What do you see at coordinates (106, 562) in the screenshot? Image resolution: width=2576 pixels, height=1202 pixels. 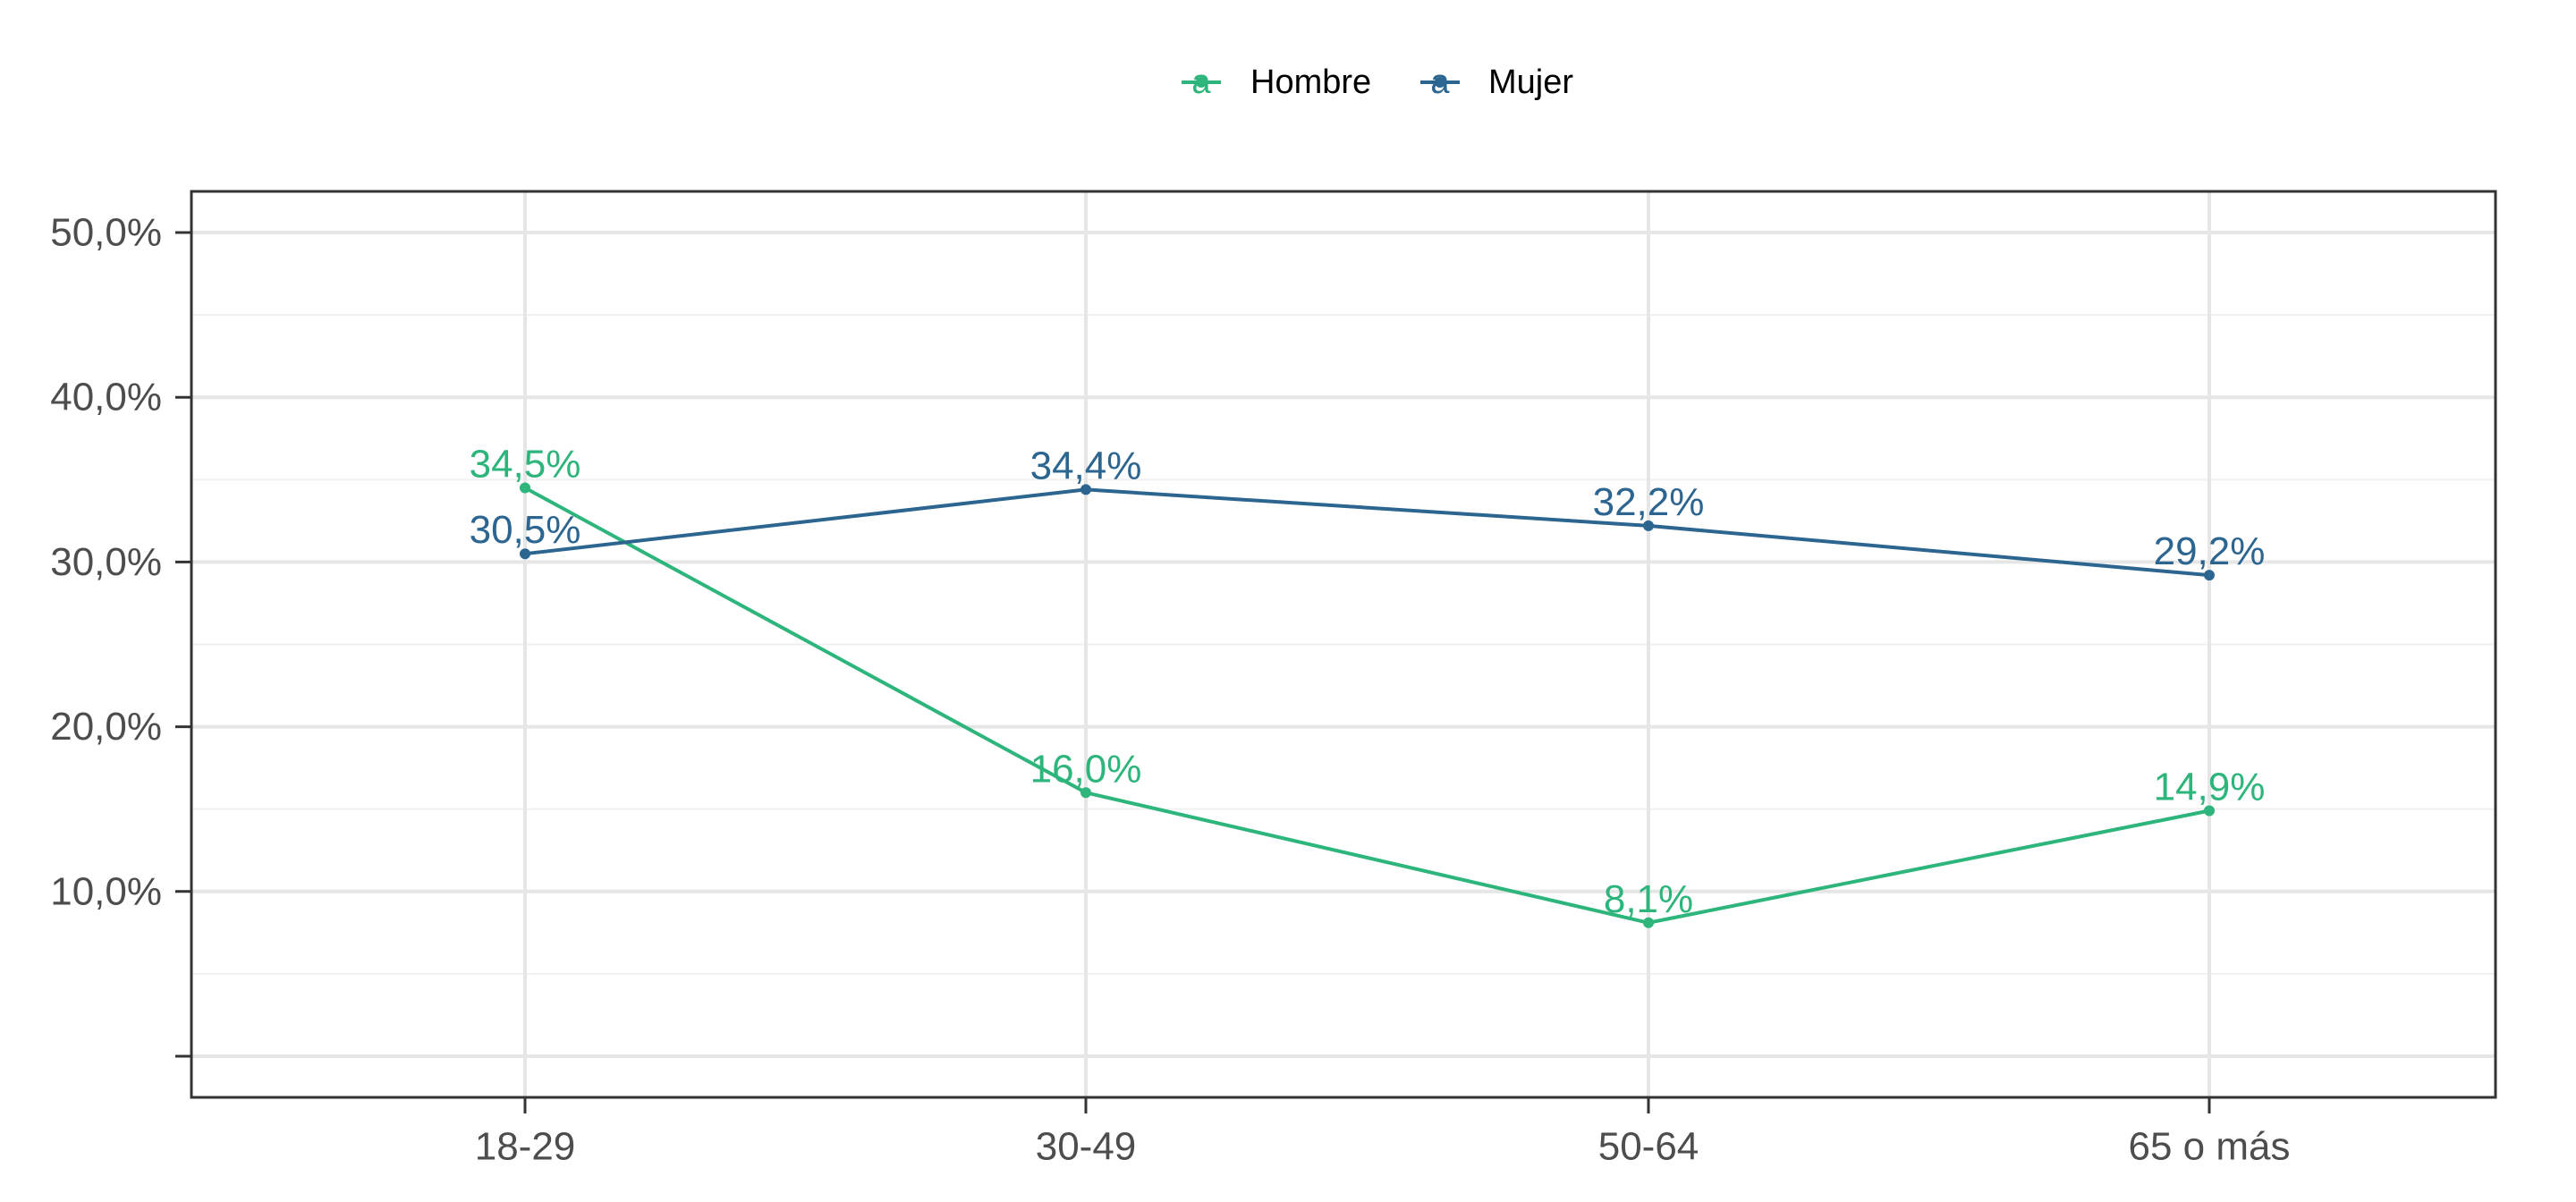 I see `y-tick-label: 30,0%` at bounding box center [106, 562].